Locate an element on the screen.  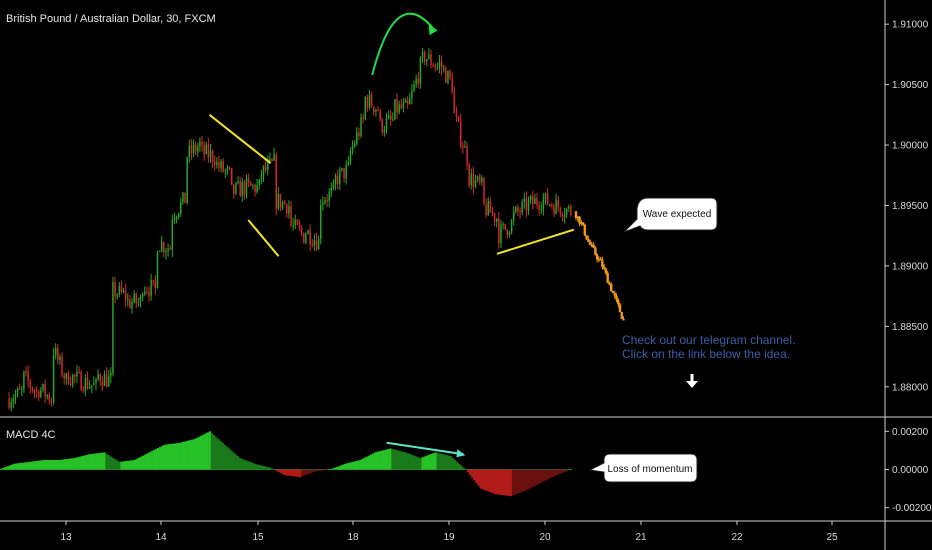
callout-loss-of-momentum: Loss of momentum is located at coordinates (643, 468).